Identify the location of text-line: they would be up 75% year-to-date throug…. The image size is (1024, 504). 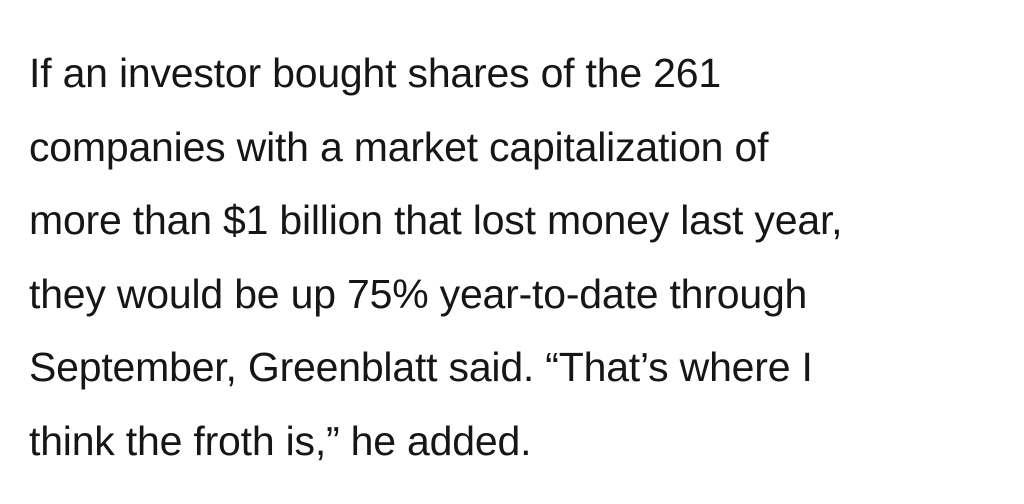
(418, 293).